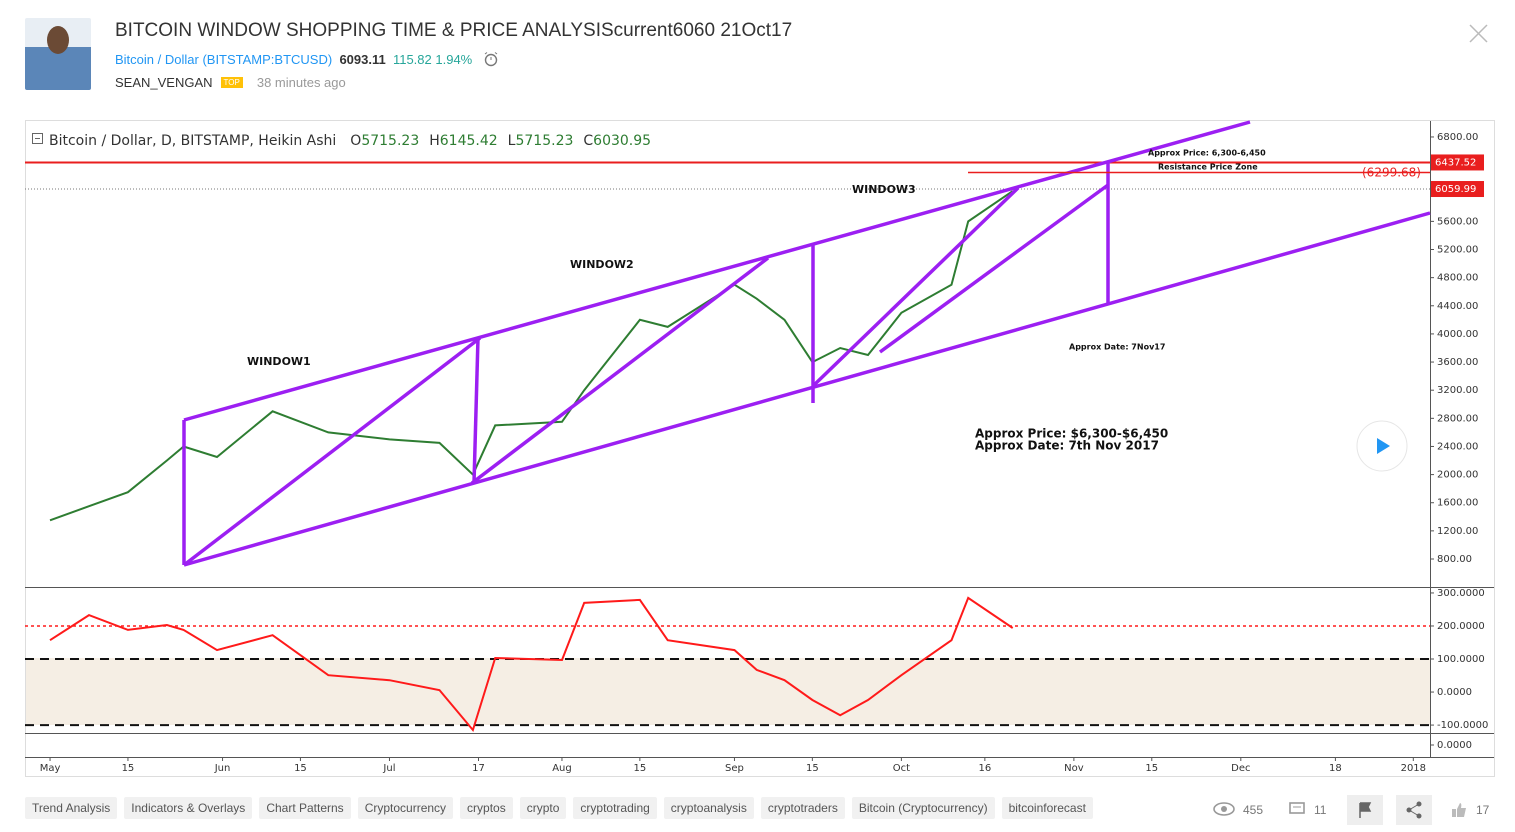 Image resolution: width=1515 pixels, height=832 pixels. I want to click on y-tick-label: 200.0000, so click(1461, 626).